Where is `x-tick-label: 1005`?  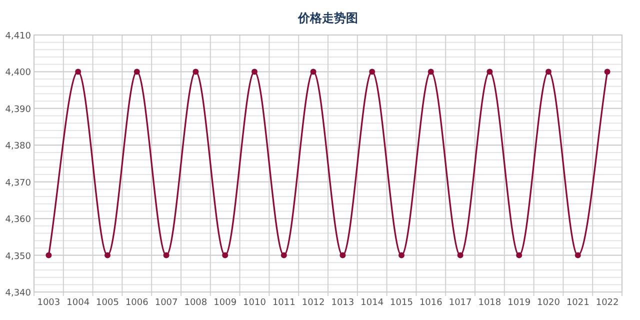 x-tick-label: 1005 is located at coordinates (107, 303).